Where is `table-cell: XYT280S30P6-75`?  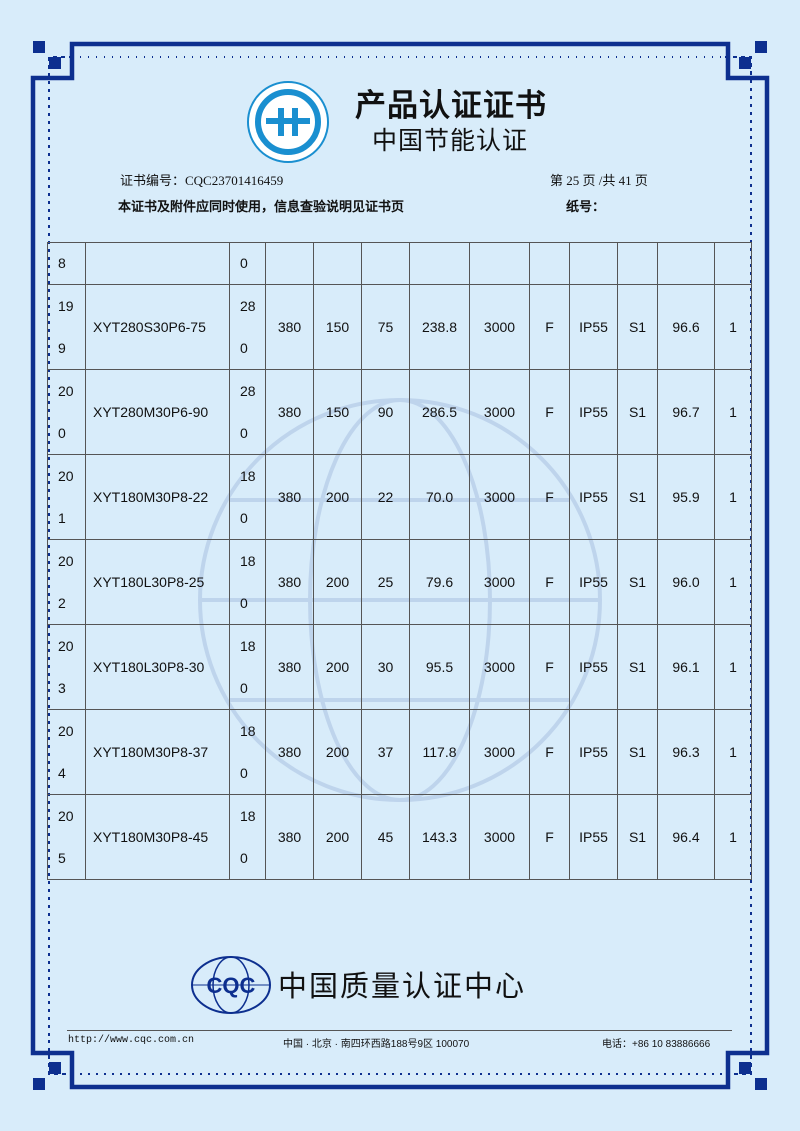 table-cell: XYT280S30P6-75 is located at coordinates (157, 327).